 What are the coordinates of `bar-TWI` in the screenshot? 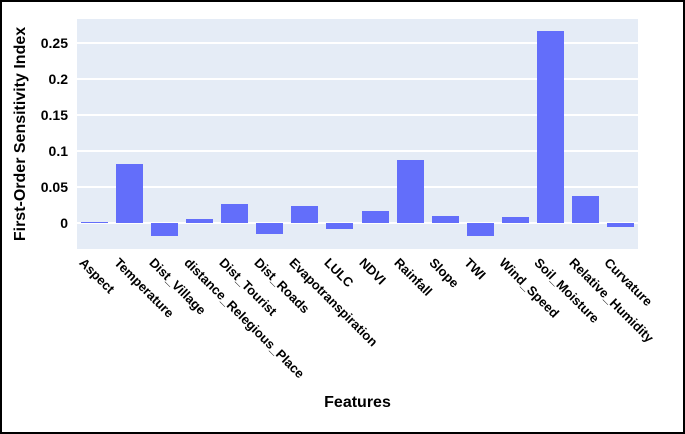 It's located at (480, 229).